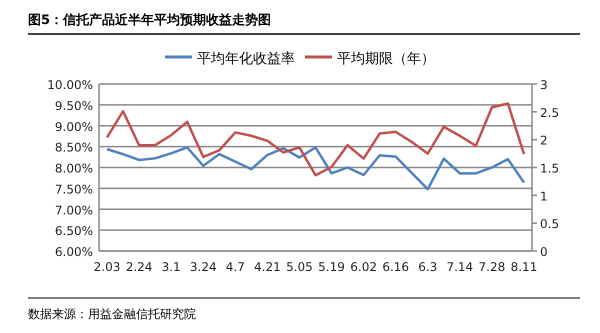 The width and height of the screenshot is (600, 333). Describe the element at coordinates (203, 267) in the screenshot. I see `x-tick-label: 3.24` at that location.